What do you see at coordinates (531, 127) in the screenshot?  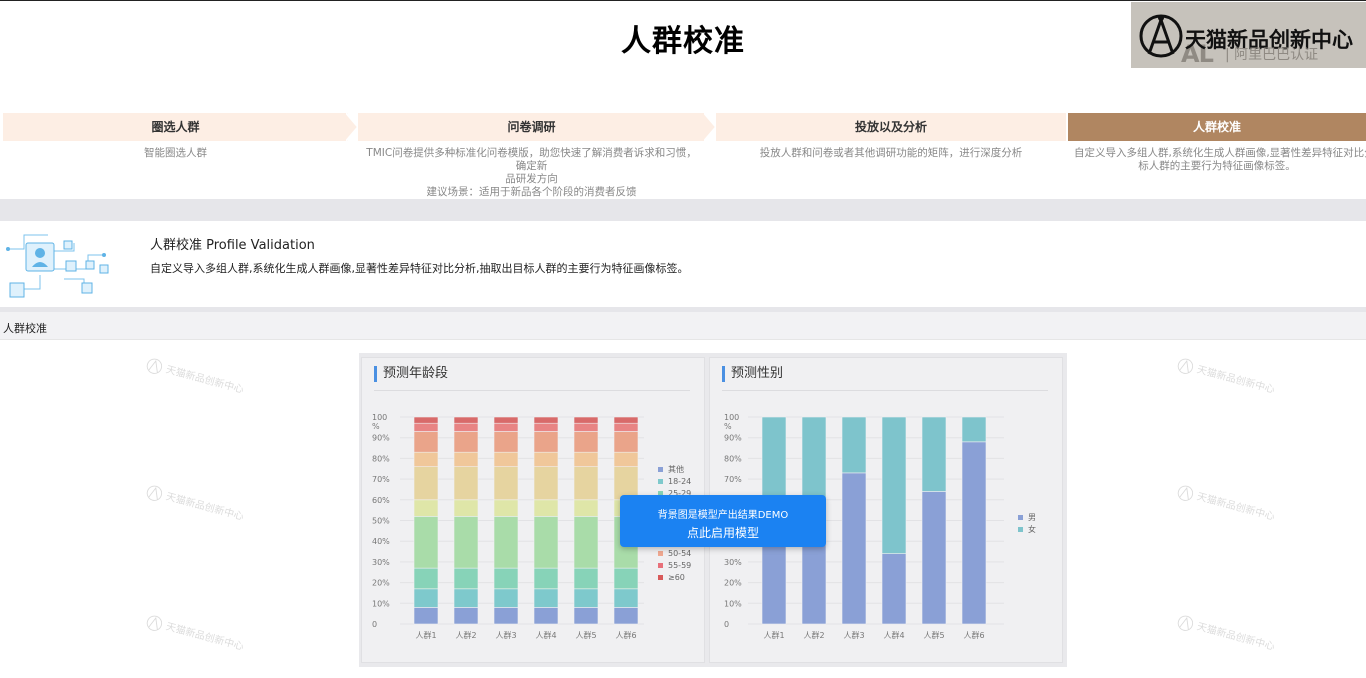 I see `step-title: 问卷调研` at bounding box center [531, 127].